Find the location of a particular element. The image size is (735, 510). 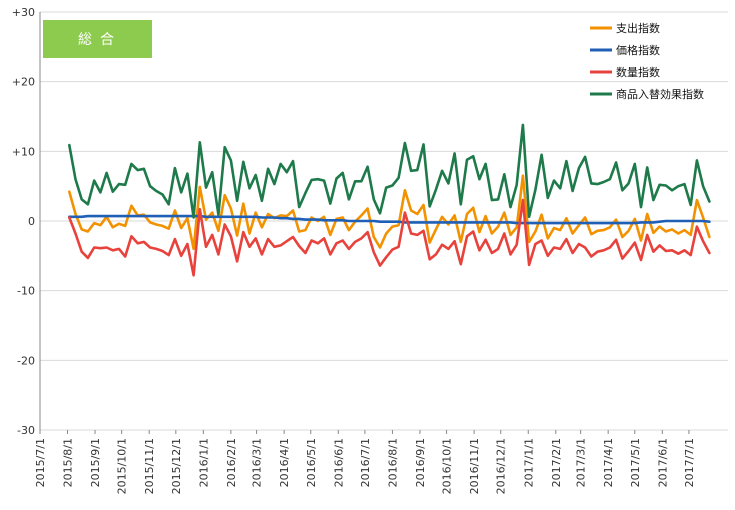

x-tick-label: 2015/11/1 is located at coordinates (149, 466).